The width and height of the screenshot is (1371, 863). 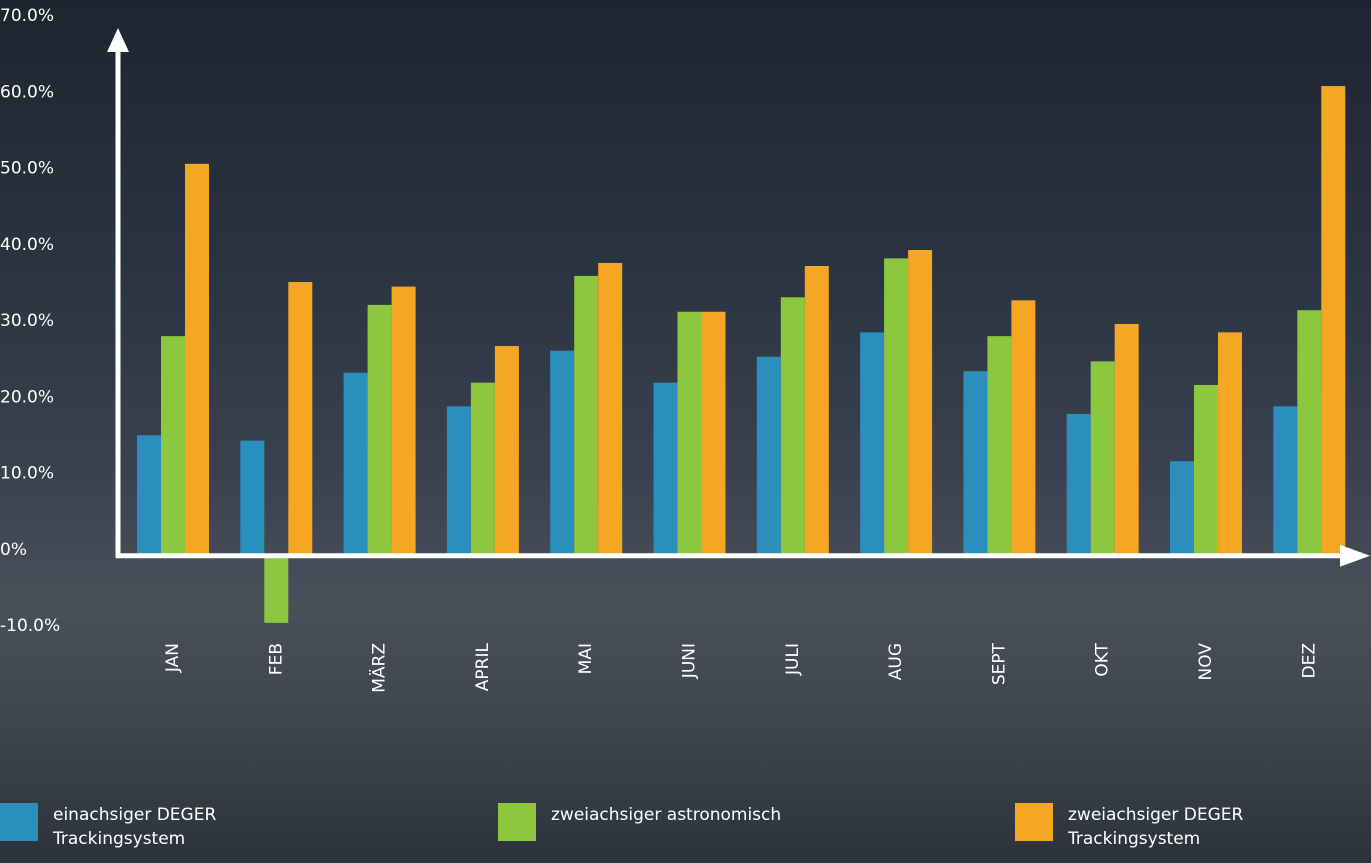 I want to click on y-tick-label: 30.0%, so click(x=27, y=321).